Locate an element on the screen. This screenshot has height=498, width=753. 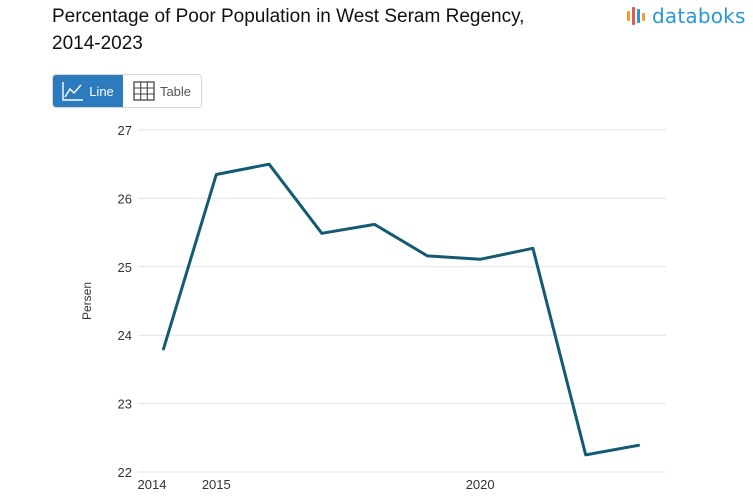
logo-text: databoks is located at coordinates (699, 16).